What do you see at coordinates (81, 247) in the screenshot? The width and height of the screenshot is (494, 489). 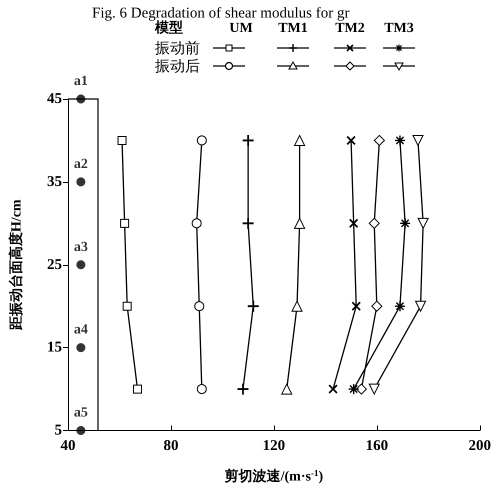 I see `data-label: a3` at bounding box center [81, 247].